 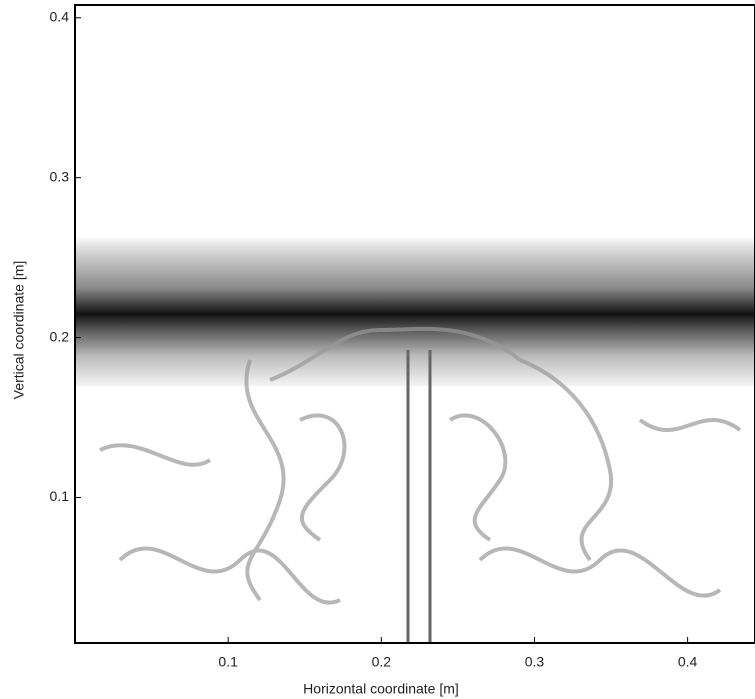 What do you see at coordinates (60, 16) in the screenshot?
I see `y-tick-label: 0.4` at bounding box center [60, 16].